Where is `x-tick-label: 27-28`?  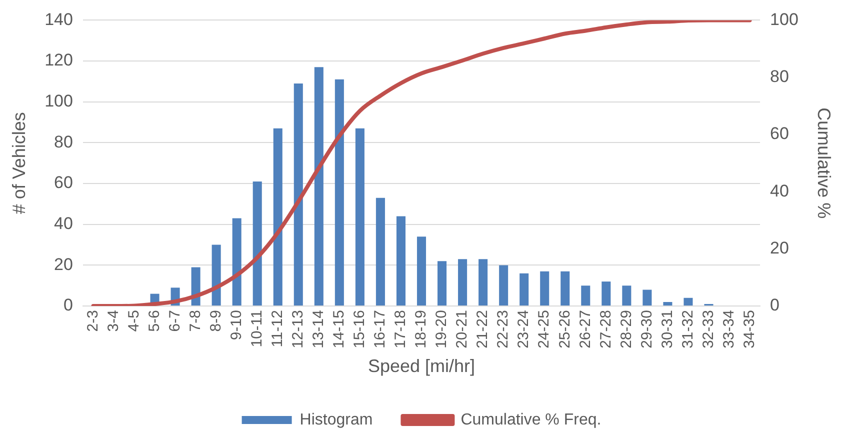 x-tick-label: 27-28 is located at coordinates (605, 329).